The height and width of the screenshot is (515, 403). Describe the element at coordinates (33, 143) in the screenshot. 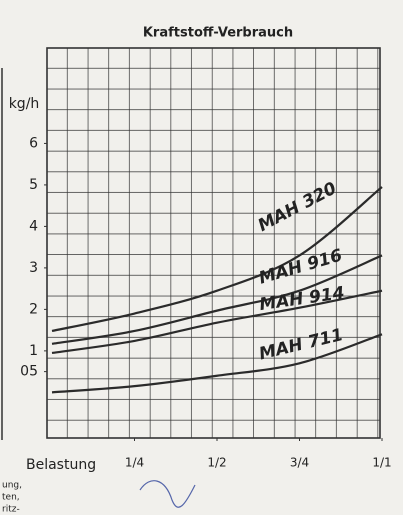

I see `y-tick-label: 6` at that location.